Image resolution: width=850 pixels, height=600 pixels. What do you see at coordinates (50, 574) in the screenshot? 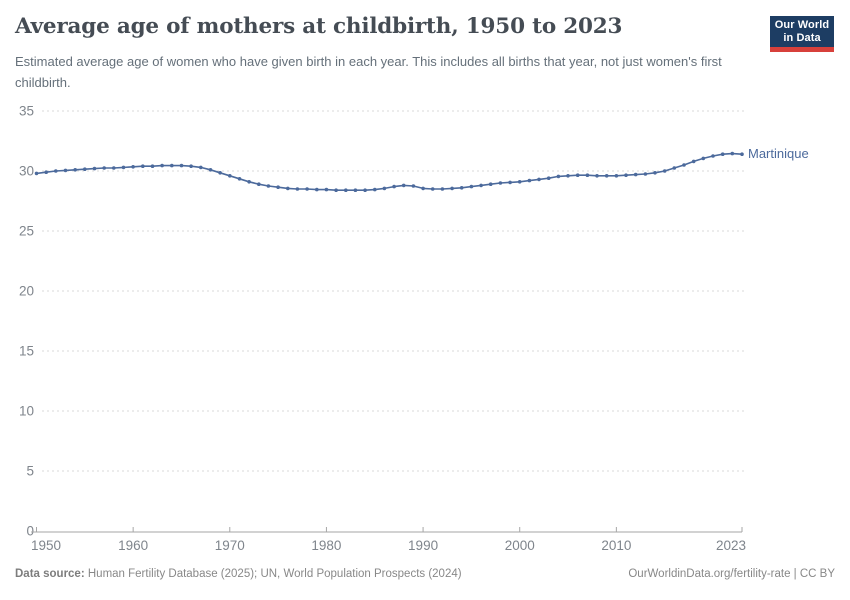
I see `data-source-label: Data source:` at bounding box center [50, 574].